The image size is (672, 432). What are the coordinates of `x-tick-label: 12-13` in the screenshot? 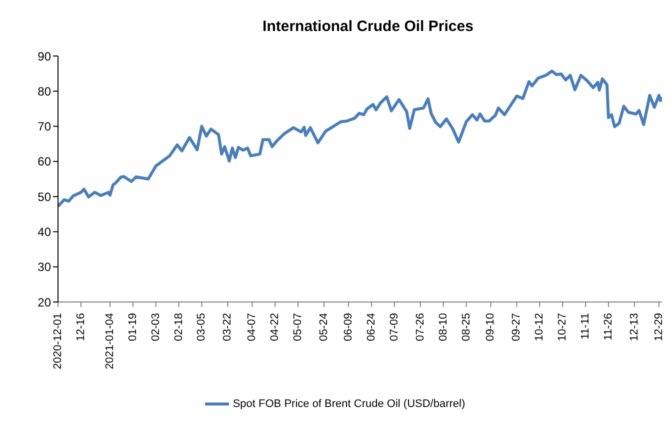 It's located at (634, 327).